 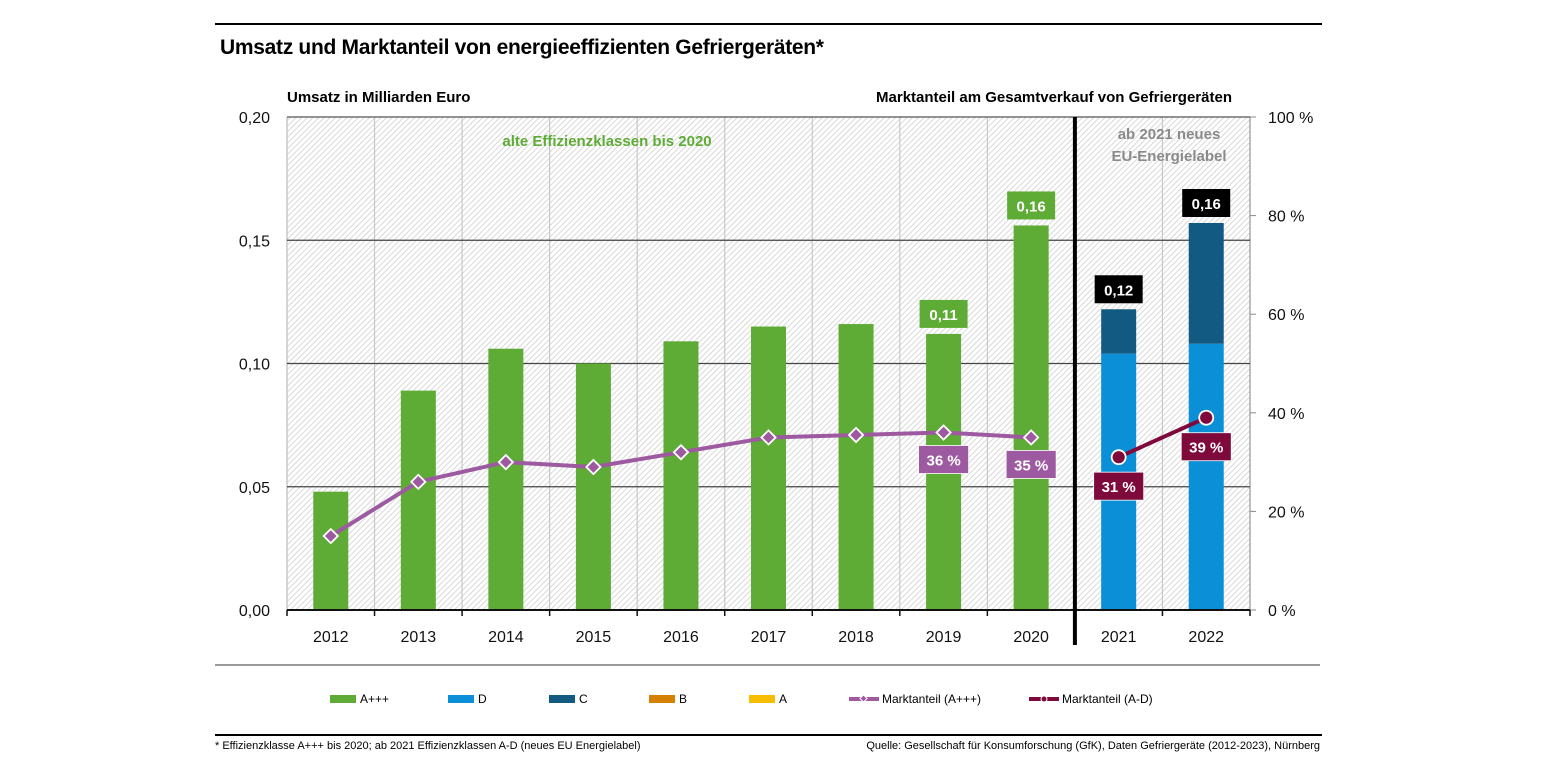 I want to click on y2-tick-label: 60 %, so click(x=1286, y=315).